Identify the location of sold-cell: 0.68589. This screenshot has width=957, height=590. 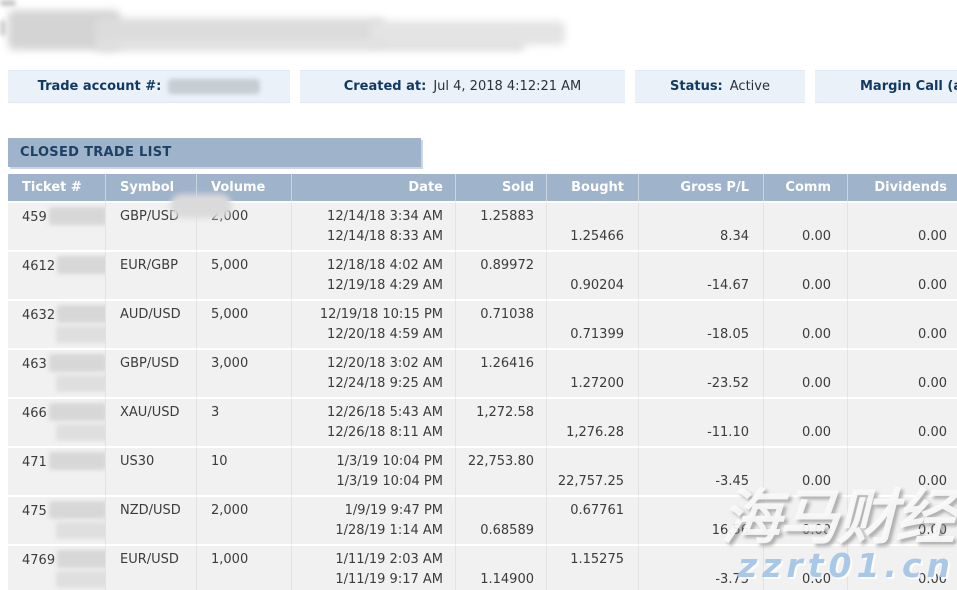
(501, 521).